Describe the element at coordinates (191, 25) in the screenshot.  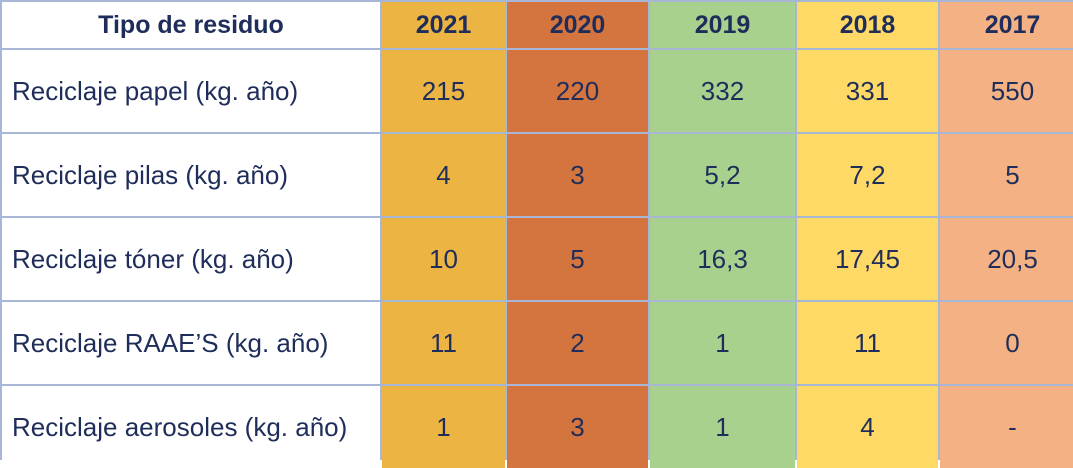
I see `header-type: Tipo de residuo` at that location.